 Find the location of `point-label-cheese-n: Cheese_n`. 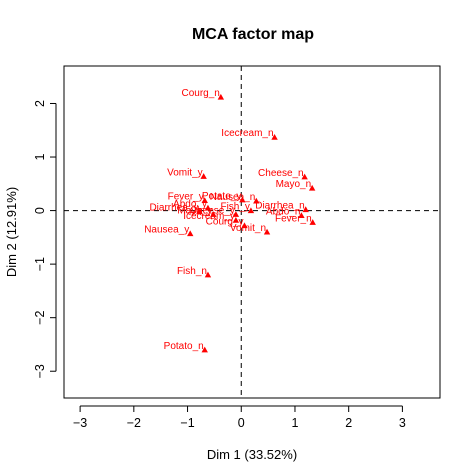

point-label-cheese-n: Cheese_n is located at coordinates (281, 173).